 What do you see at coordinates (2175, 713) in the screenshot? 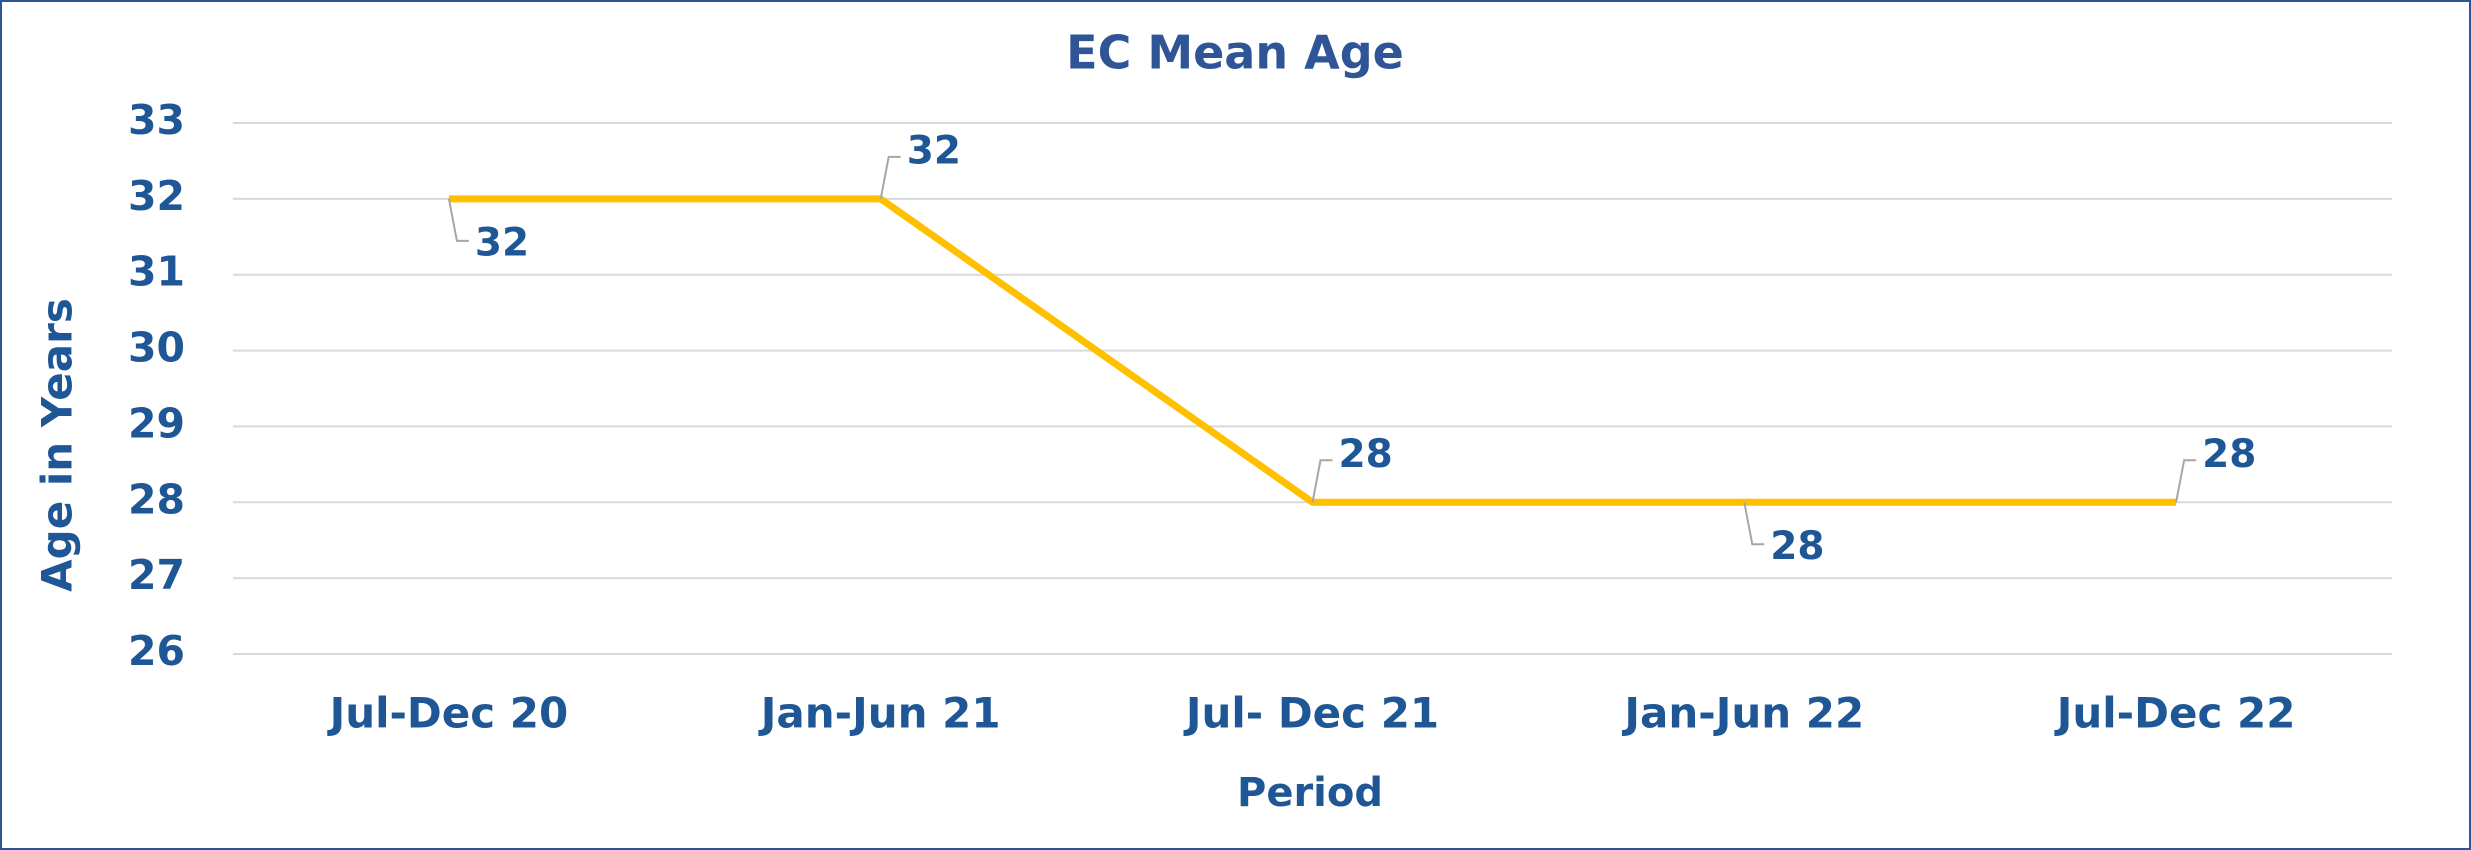
I see `x-tick-label: Jul-Dec 22` at bounding box center [2175, 713].